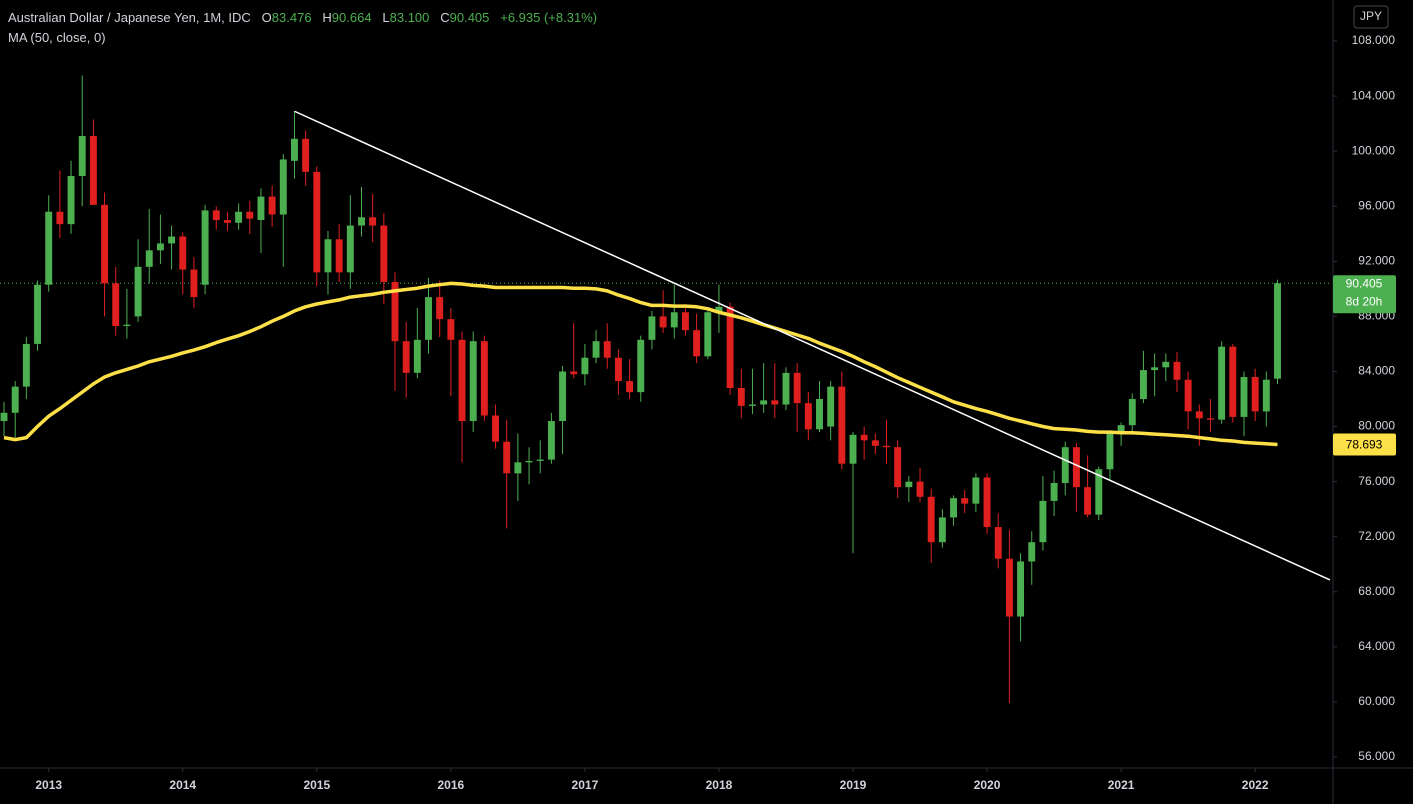  I want to click on y-tick-label: 104.000, so click(1374, 95).